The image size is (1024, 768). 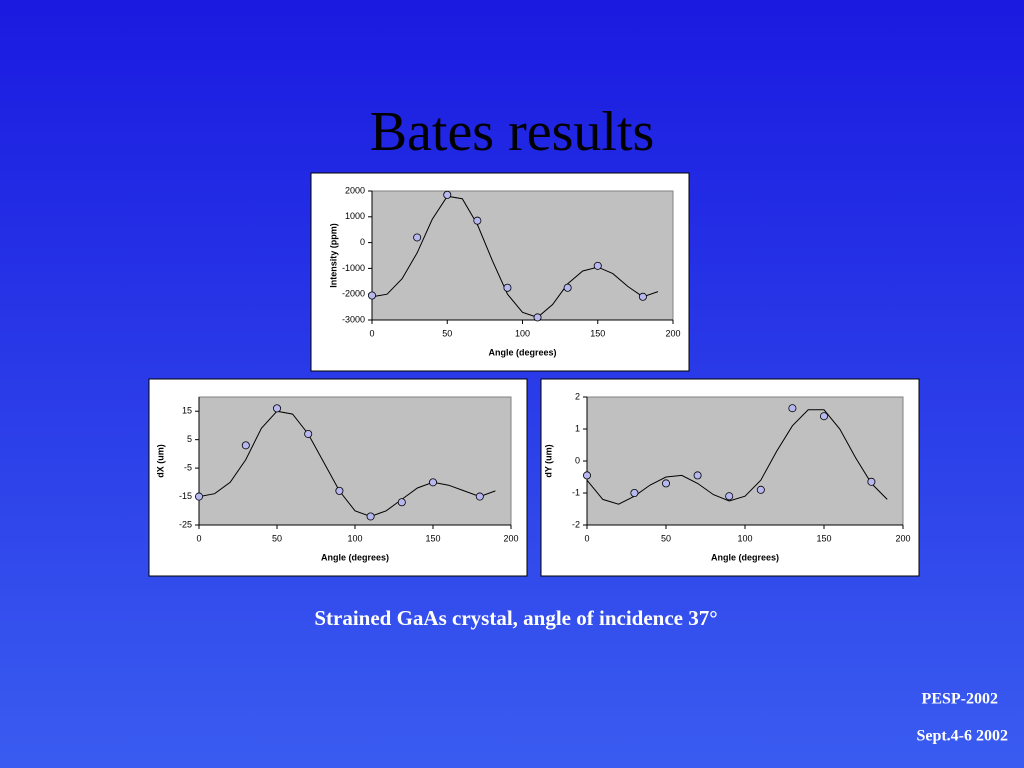 What do you see at coordinates (962, 736) in the screenshot?
I see `footer-date: Sept.4-6 2002` at bounding box center [962, 736].